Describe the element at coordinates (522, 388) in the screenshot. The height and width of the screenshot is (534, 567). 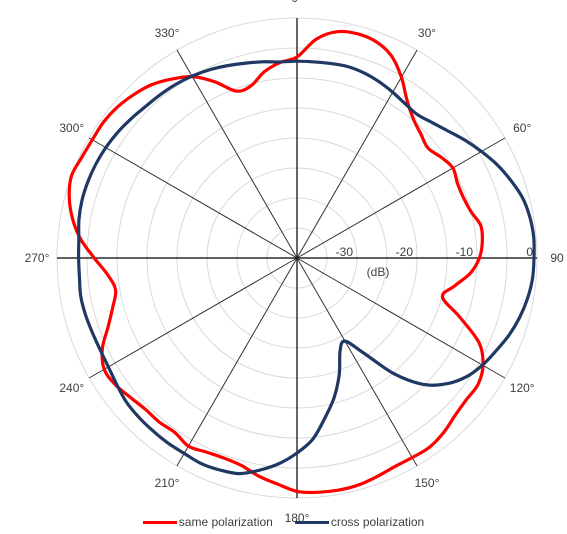
I see `angle-tick-label: 120°` at that location.